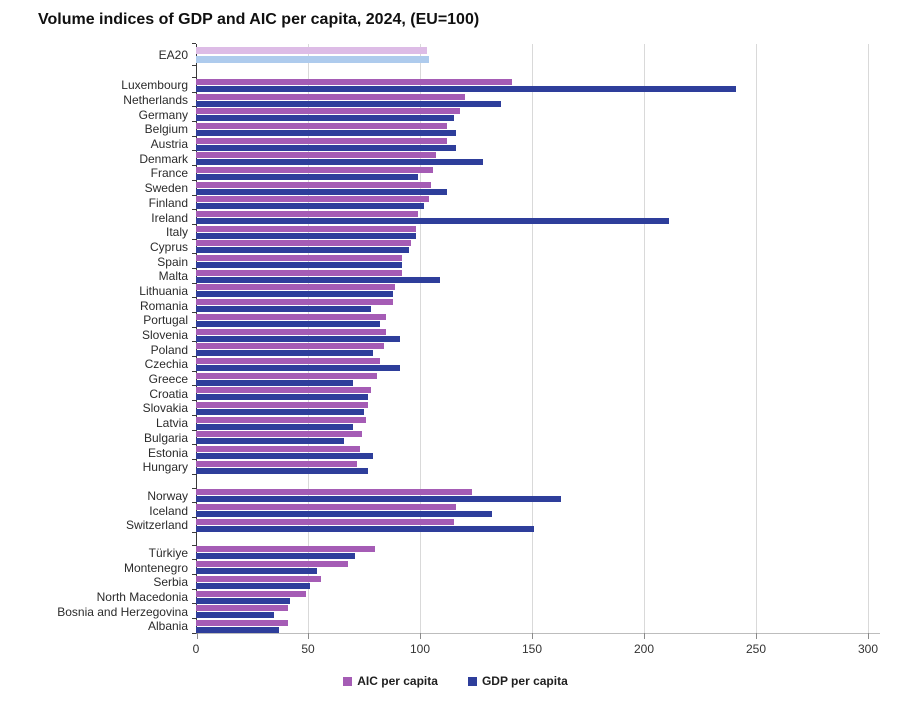  What do you see at coordinates (169, 173) in the screenshot?
I see `category-label: France` at bounding box center [169, 173].